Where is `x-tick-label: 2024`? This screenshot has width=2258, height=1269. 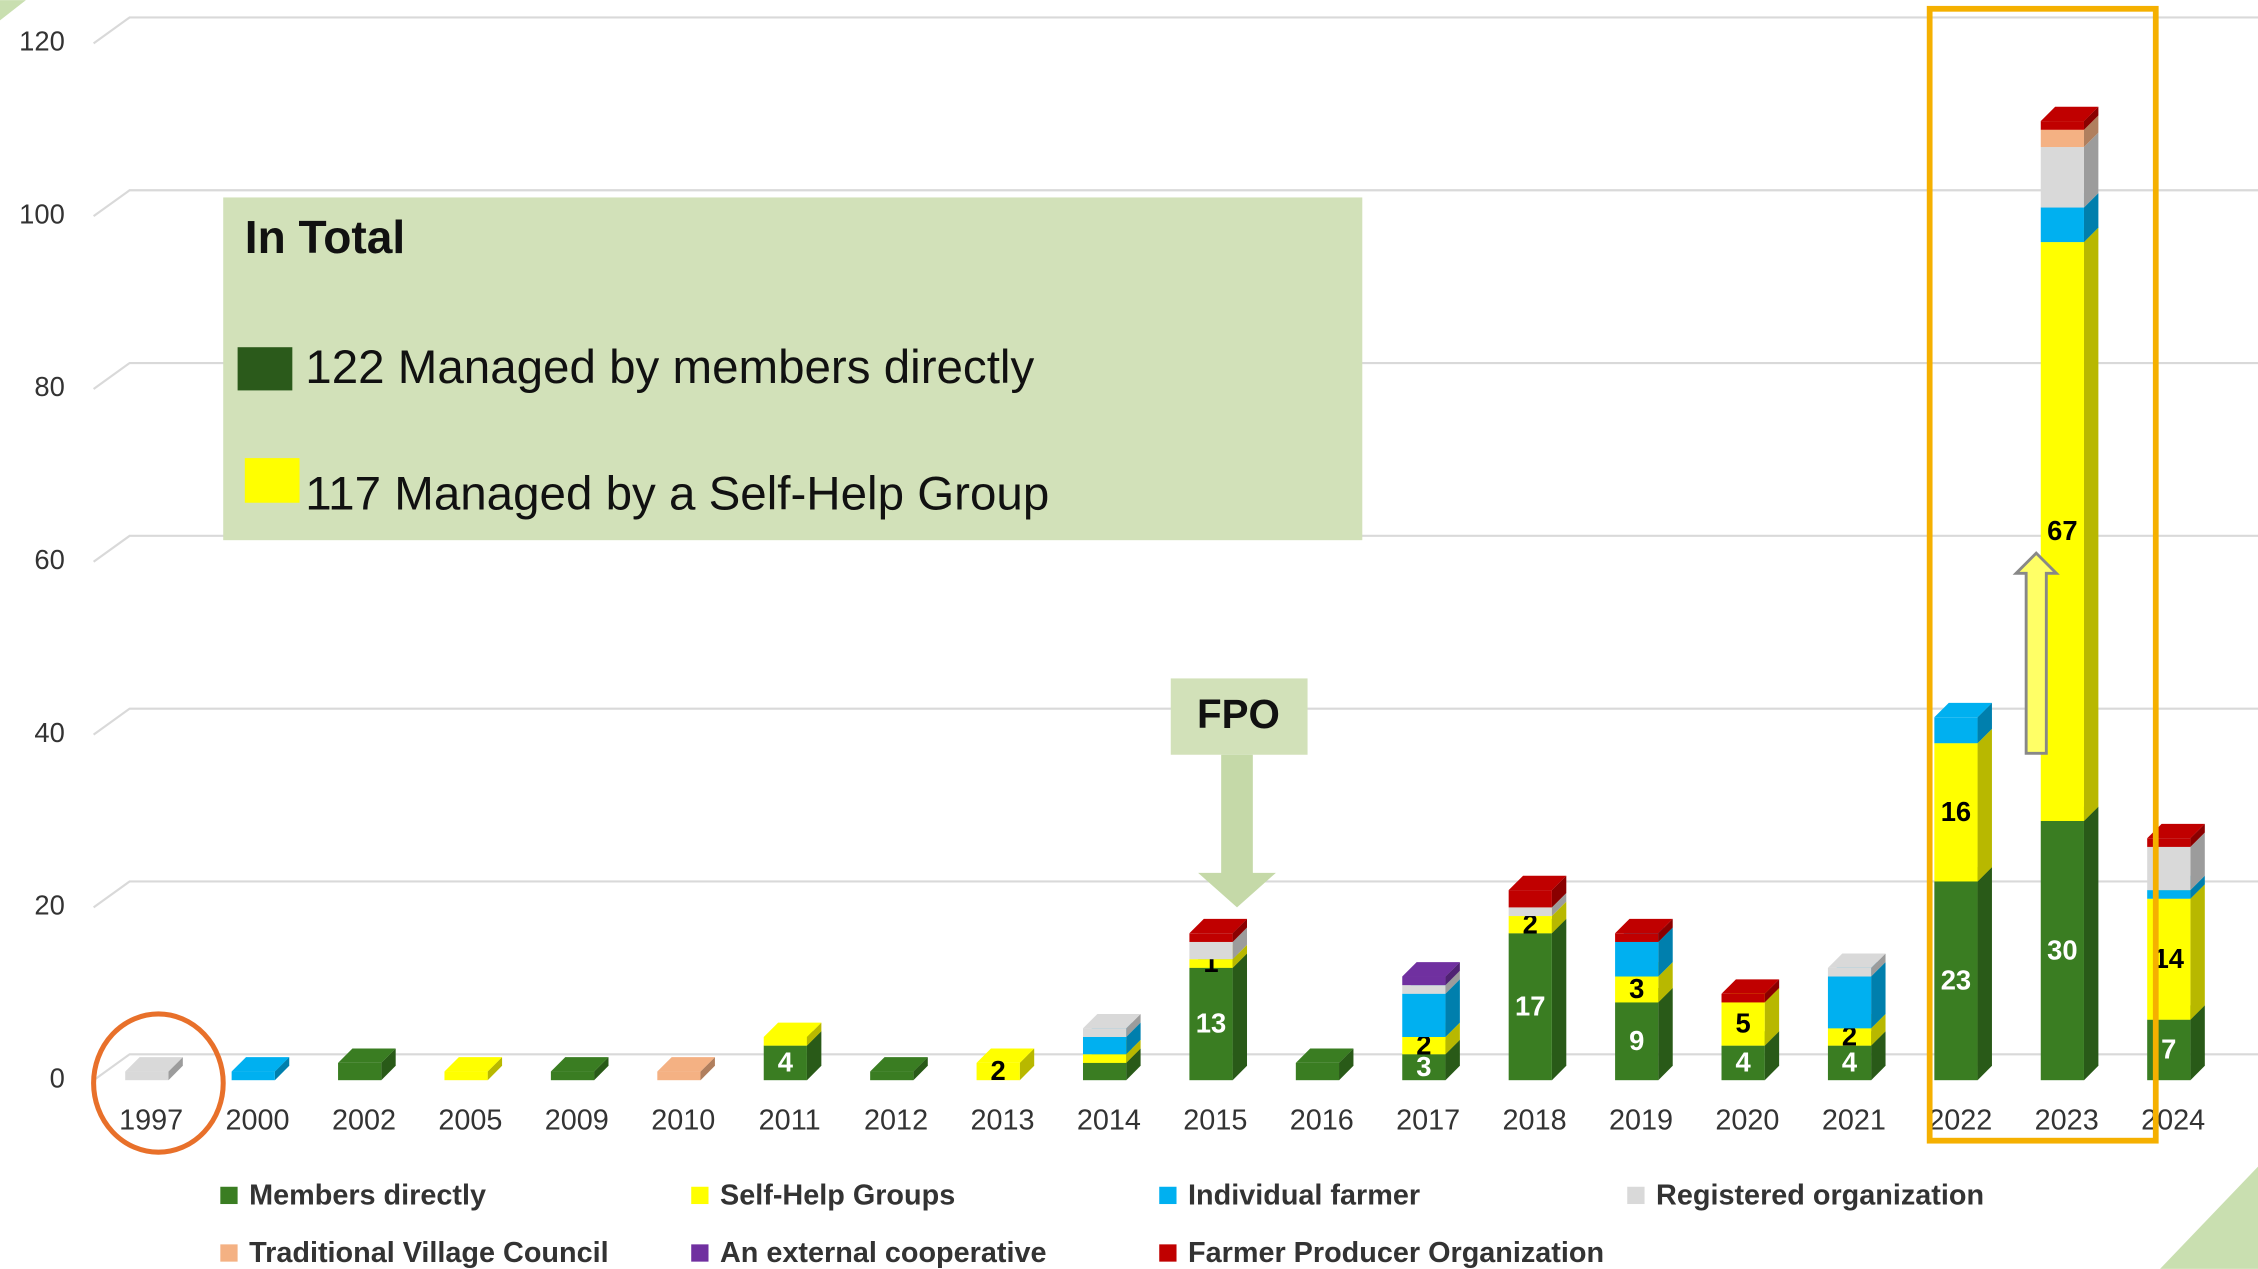 x-tick-label: 2024 is located at coordinates (2173, 1121).